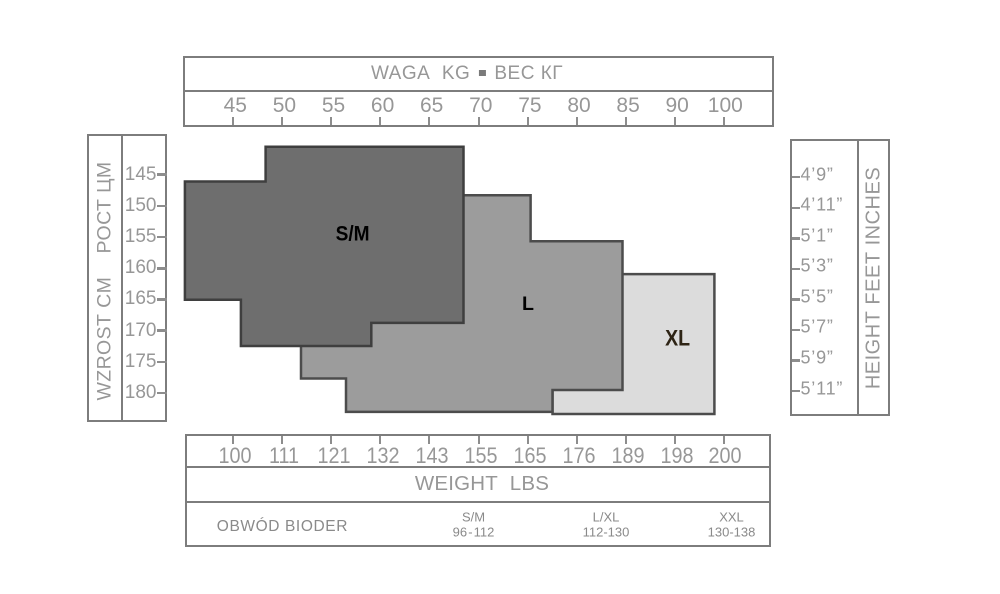  What do you see at coordinates (353, 233) in the screenshot?
I see `svg-text: S/M` at bounding box center [353, 233].